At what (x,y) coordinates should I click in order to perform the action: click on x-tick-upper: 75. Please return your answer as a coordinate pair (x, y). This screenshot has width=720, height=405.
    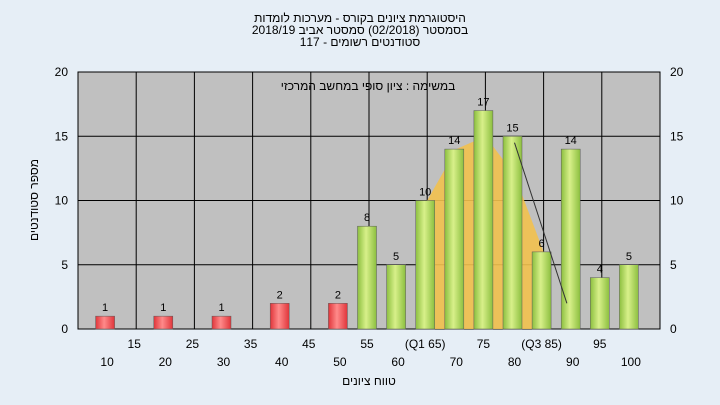
    Looking at the image, I should click on (484, 344).